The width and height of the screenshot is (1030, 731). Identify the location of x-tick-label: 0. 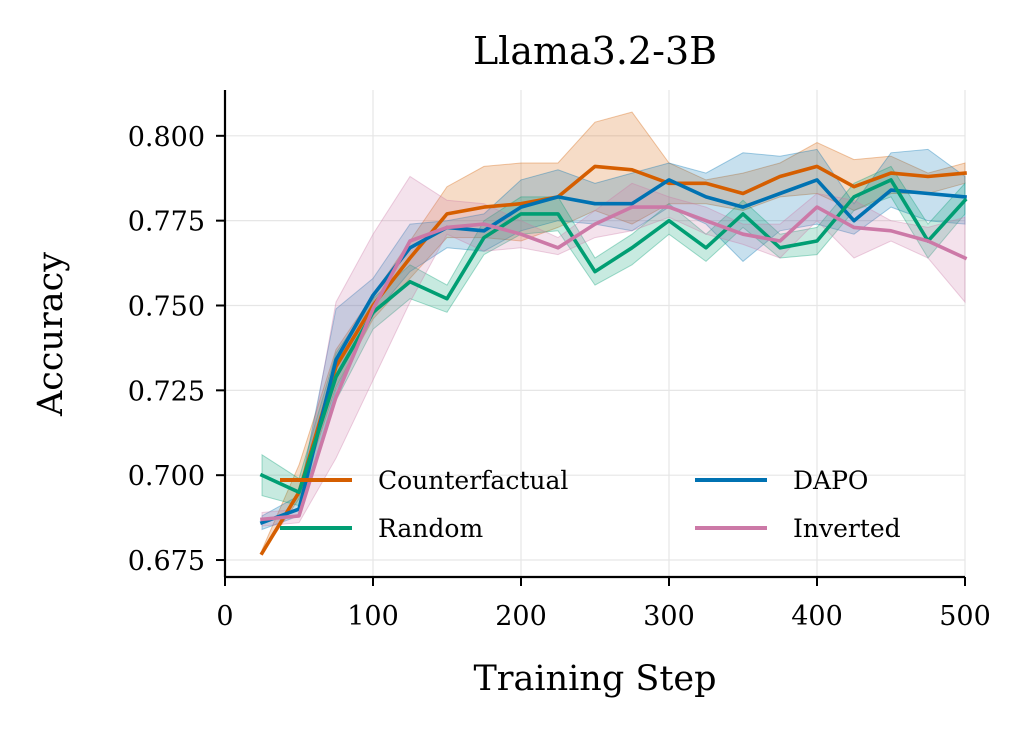
(224, 616).